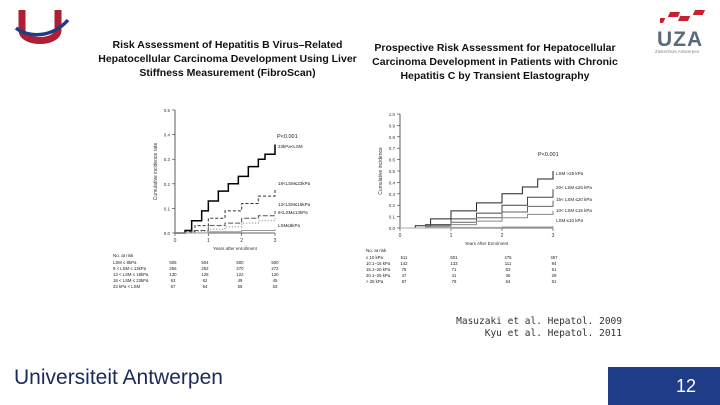 The height and width of the screenshot is (405, 720). Describe the element at coordinates (123, 255) in the screenshot. I see `at-risk-header: No. at risk` at that location.